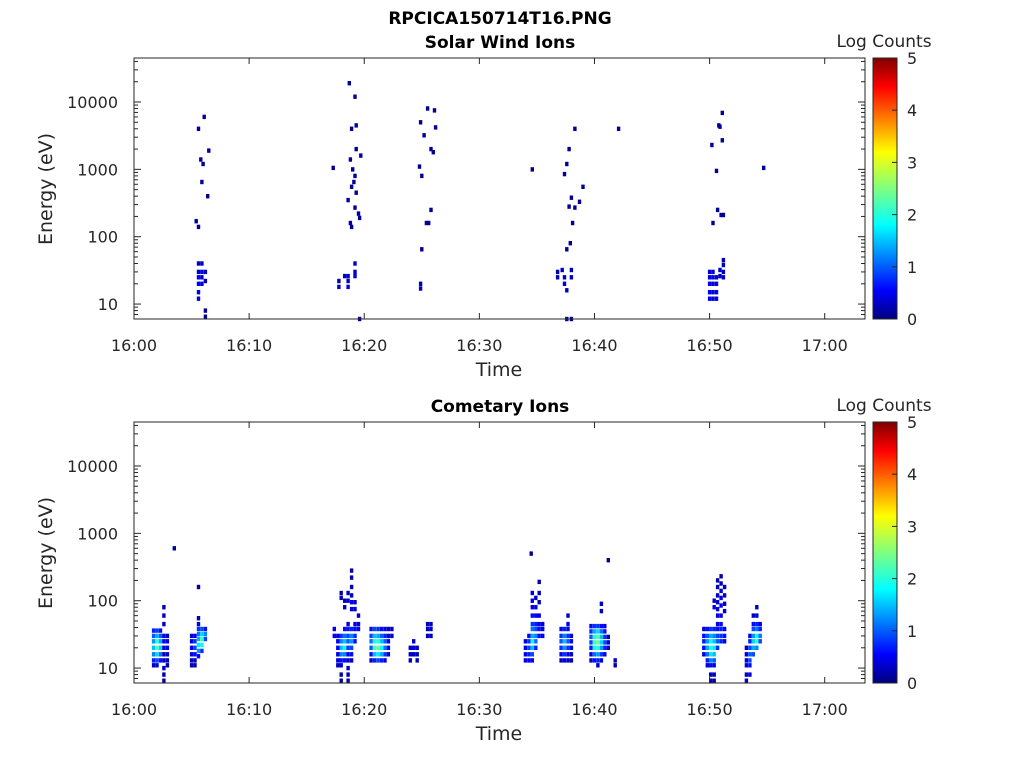 The width and height of the screenshot is (1024, 768). What do you see at coordinates (249, 709) in the screenshot?
I see `x-tick-label: 16:10` at bounding box center [249, 709].